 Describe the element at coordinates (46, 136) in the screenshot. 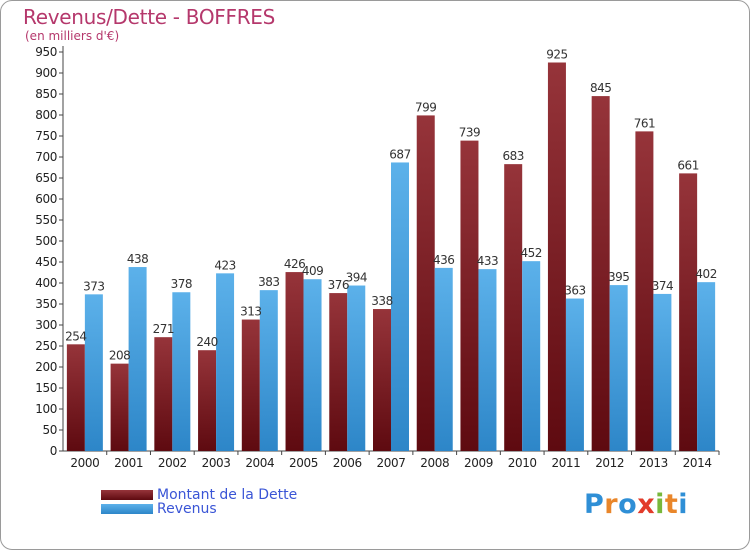

I see `y-tick-label: 750` at that location.